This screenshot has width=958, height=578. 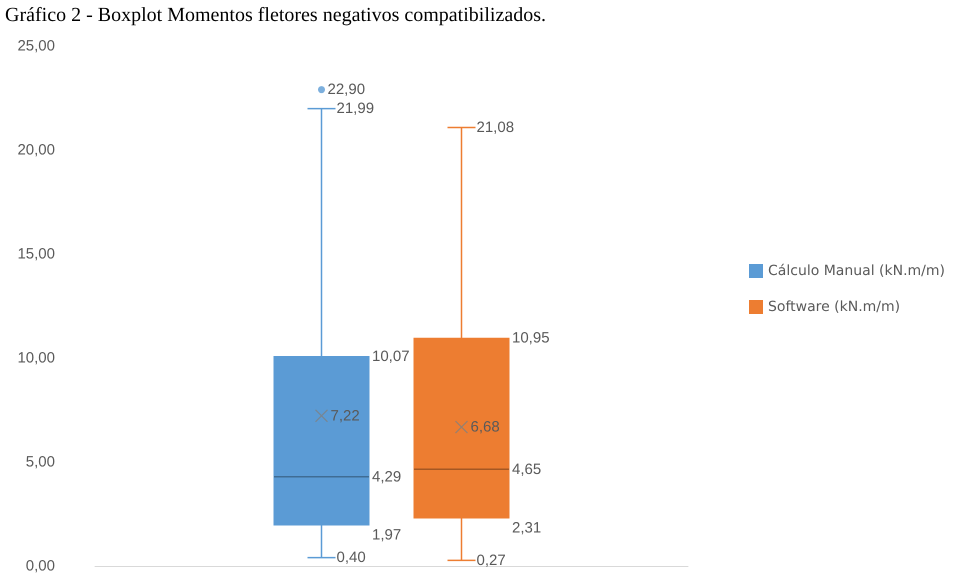 What do you see at coordinates (36, 150) in the screenshot?
I see `y-tick-label: 20,00` at bounding box center [36, 150].